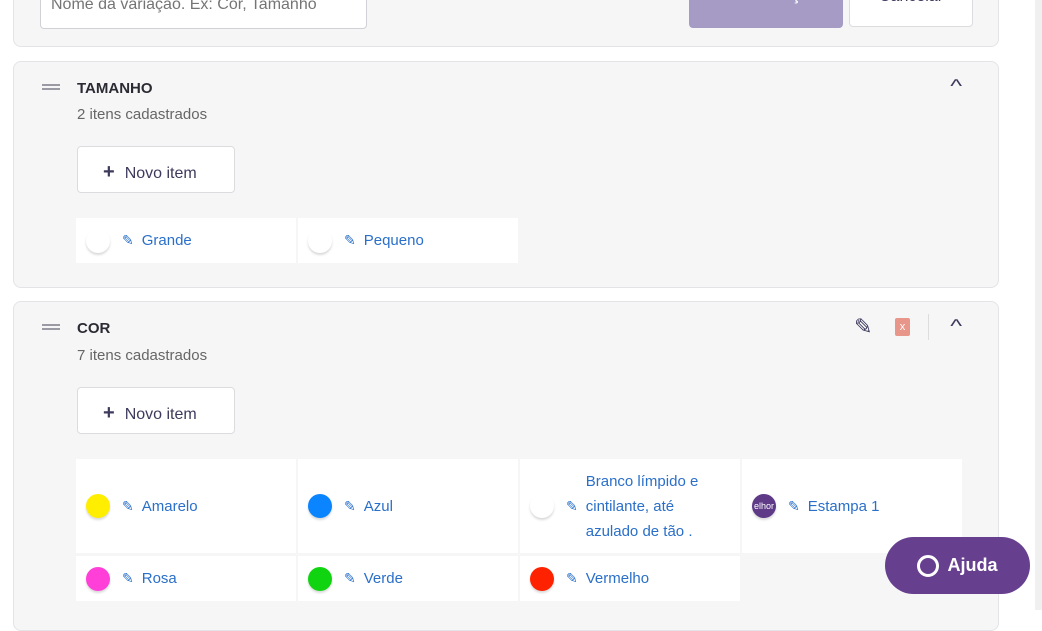 The height and width of the screenshot is (631, 1042). I want to click on divider, so click(928, 327).